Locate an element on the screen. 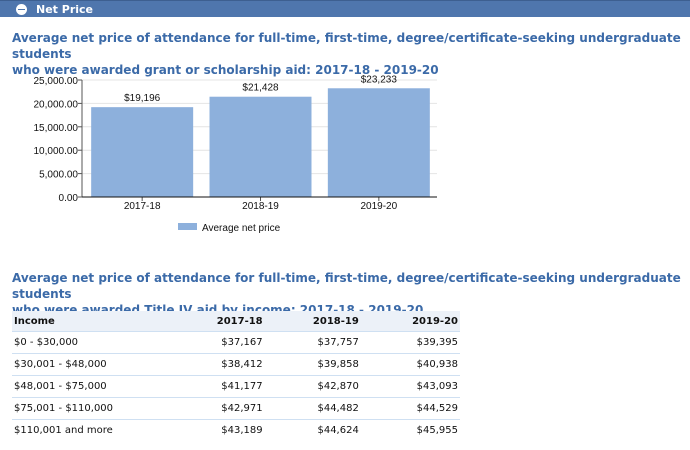  header-2018-19: 2018-19 is located at coordinates (310, 321).